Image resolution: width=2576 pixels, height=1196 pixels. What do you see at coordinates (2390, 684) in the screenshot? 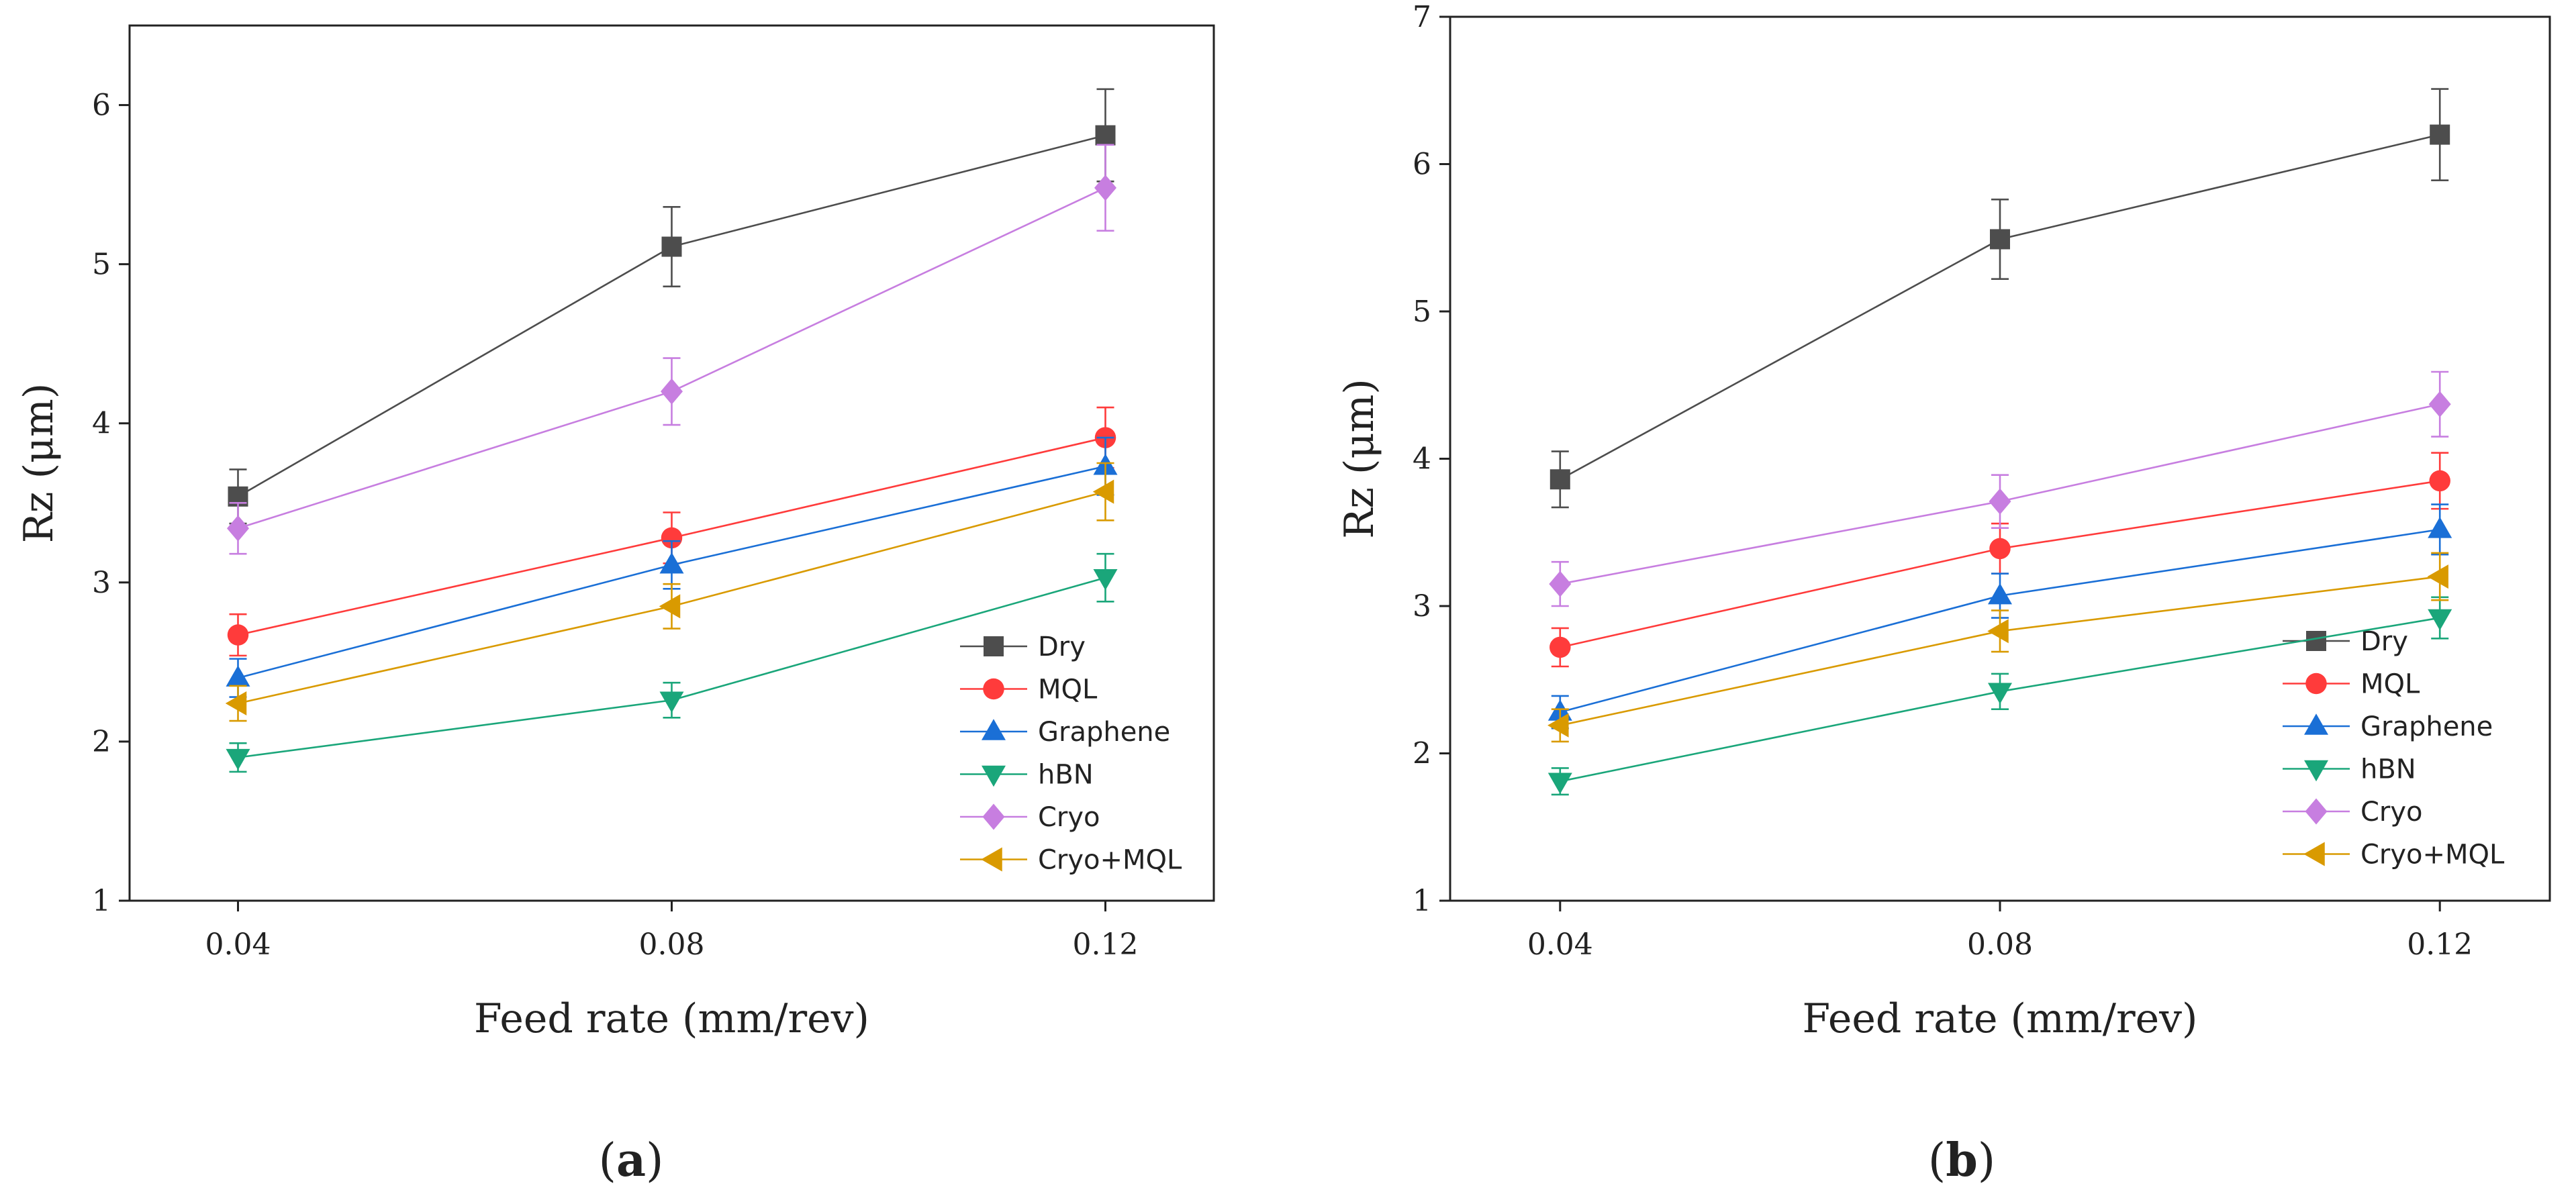
I see `legend-label-b-mql: MQL` at bounding box center [2390, 684].